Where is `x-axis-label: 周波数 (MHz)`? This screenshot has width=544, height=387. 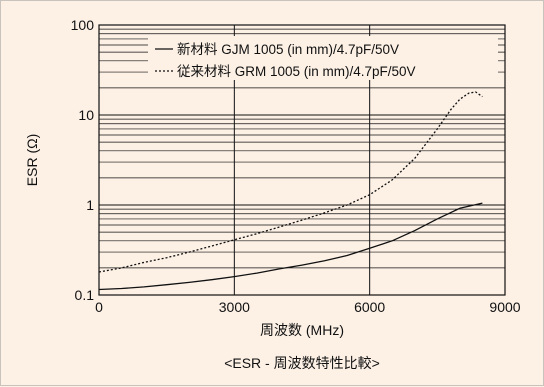
x-axis-label: 周波数 (MHz) is located at coordinates (302, 330).